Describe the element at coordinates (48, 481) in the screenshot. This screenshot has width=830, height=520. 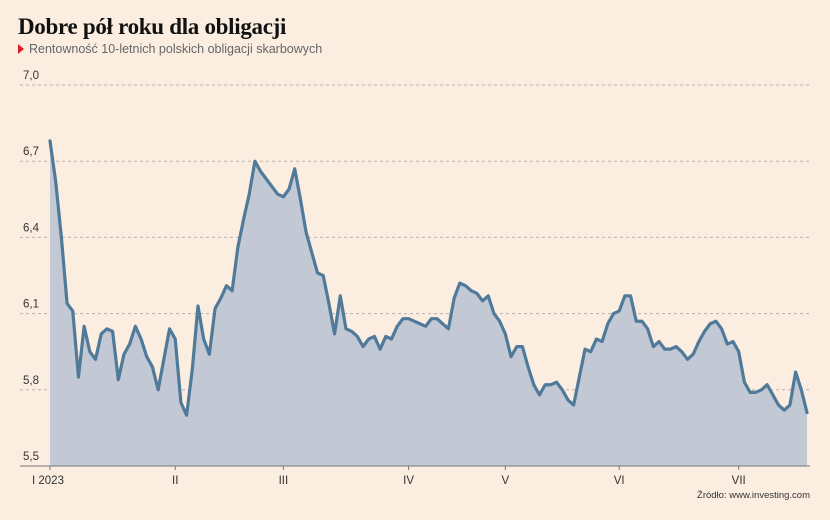
I see `x-tick-label: I 2023` at that location.